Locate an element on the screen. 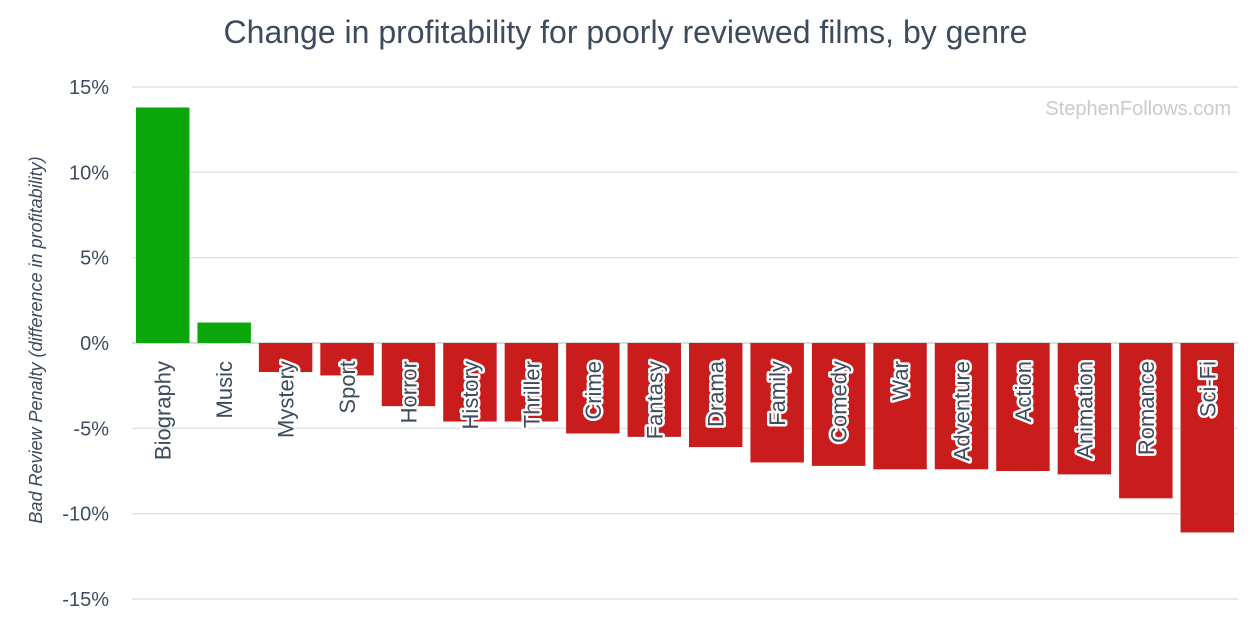 This screenshot has width=1251, height=638. bar-comedy is located at coordinates (838, 404).